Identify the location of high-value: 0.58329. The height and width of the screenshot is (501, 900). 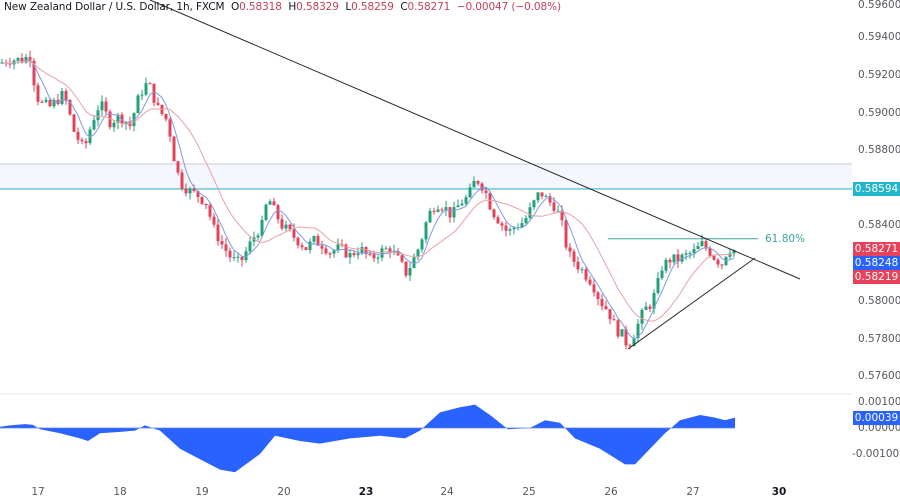
(317, 7).